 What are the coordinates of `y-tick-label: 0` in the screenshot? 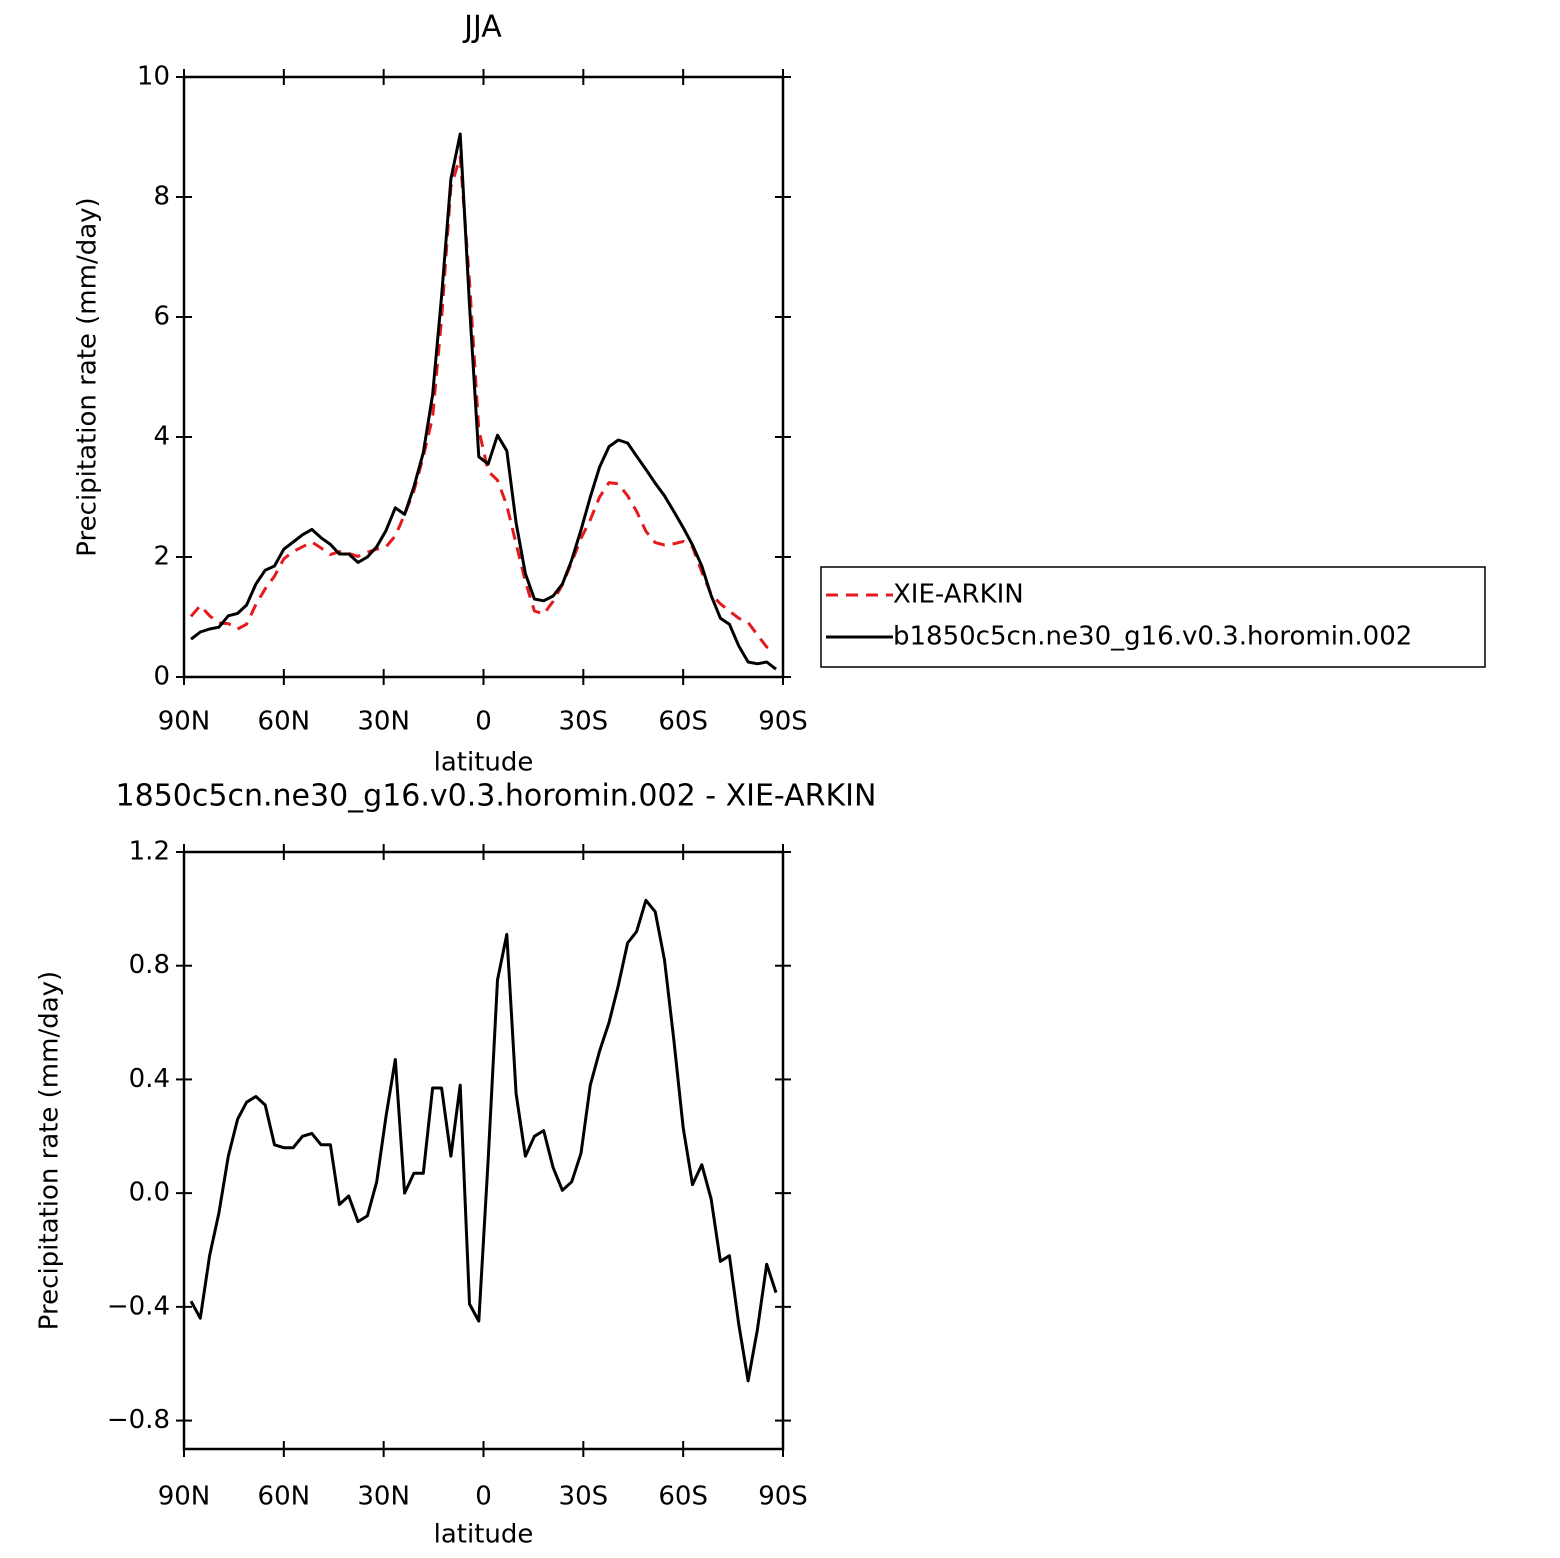 It's located at (161, 677).